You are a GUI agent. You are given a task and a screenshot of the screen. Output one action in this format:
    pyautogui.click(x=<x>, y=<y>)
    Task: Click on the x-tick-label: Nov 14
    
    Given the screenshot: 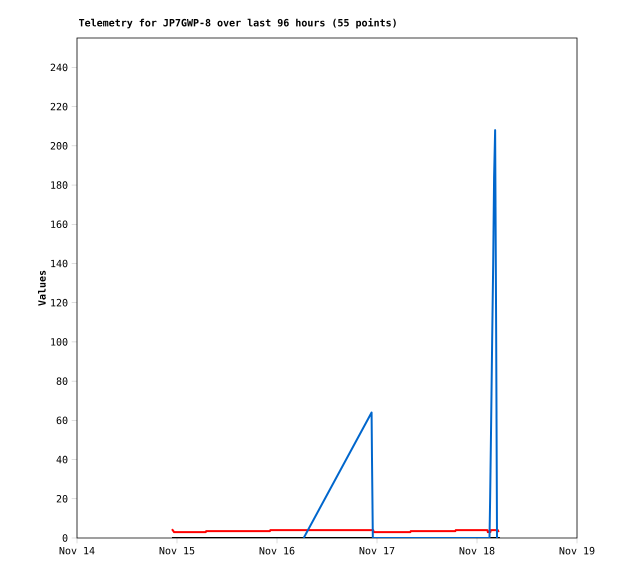 What is the action you would take?
    pyautogui.click(x=77, y=550)
    